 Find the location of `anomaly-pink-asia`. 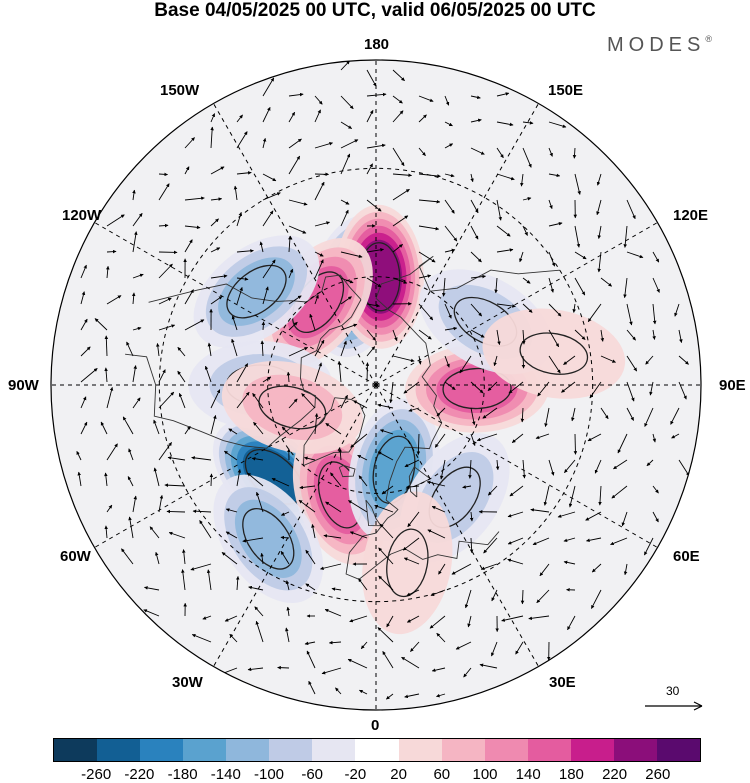

anomaly-pink-asia is located at coordinates (554, 353).